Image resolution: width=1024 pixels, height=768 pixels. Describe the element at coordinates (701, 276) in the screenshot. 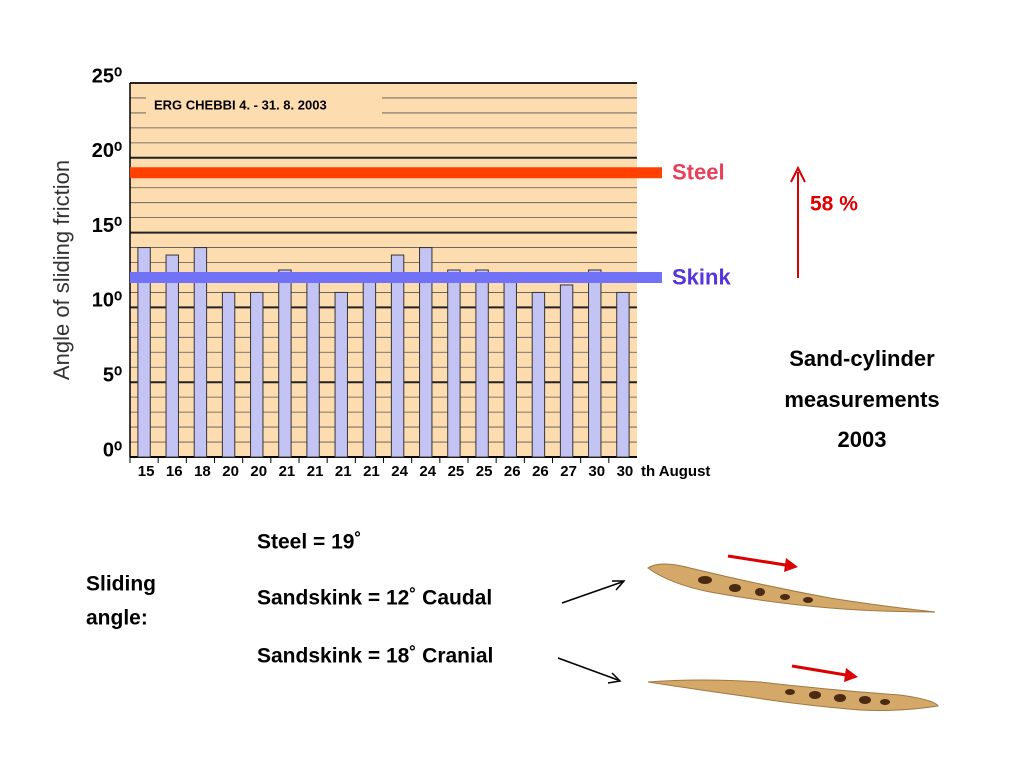

I see `reference-label: Skink` at that location.